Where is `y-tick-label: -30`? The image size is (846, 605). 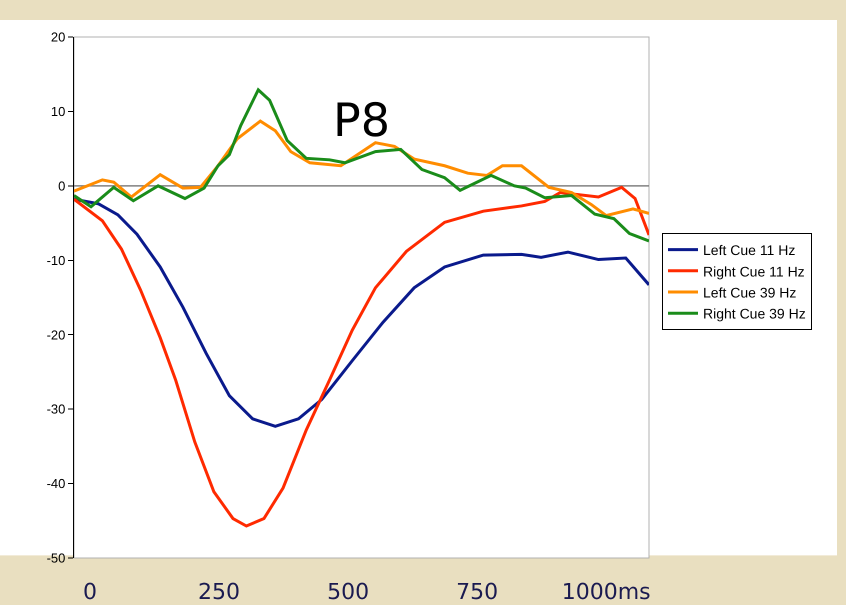 y-tick-label: -30 is located at coordinates (56, 409).